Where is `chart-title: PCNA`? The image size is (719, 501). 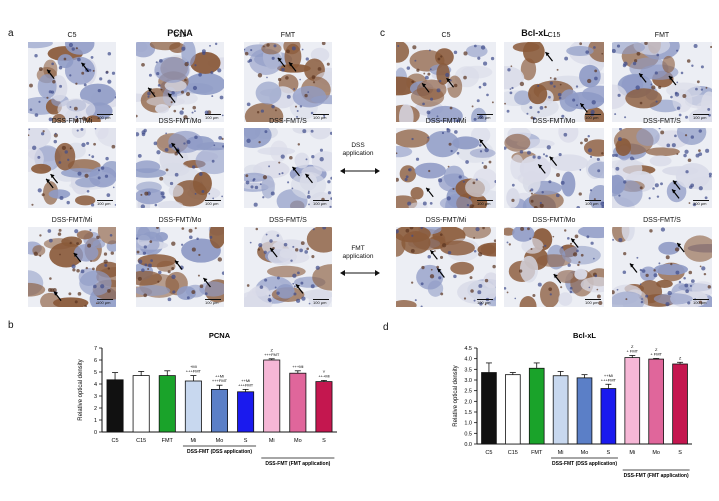
chart-title: PCNA is located at coordinates (220, 335).